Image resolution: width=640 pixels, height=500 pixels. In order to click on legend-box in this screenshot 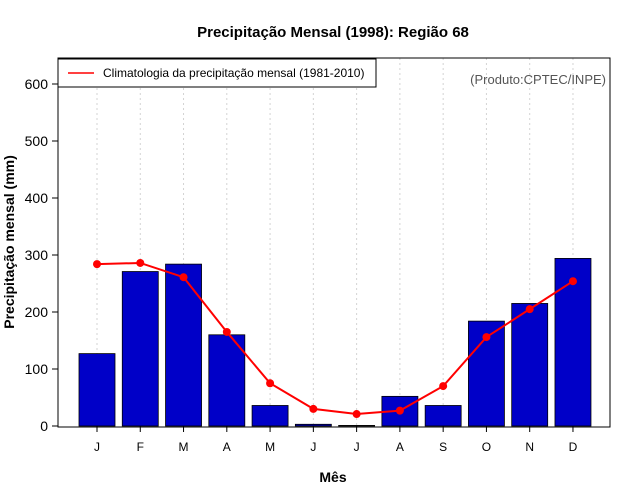, I will do `click(217, 73)`.